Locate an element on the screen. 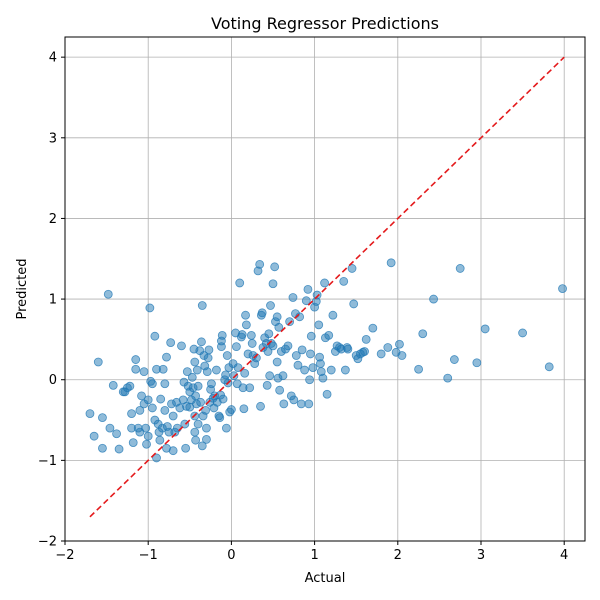  y-tick-label: −2 is located at coordinates (47, 542).